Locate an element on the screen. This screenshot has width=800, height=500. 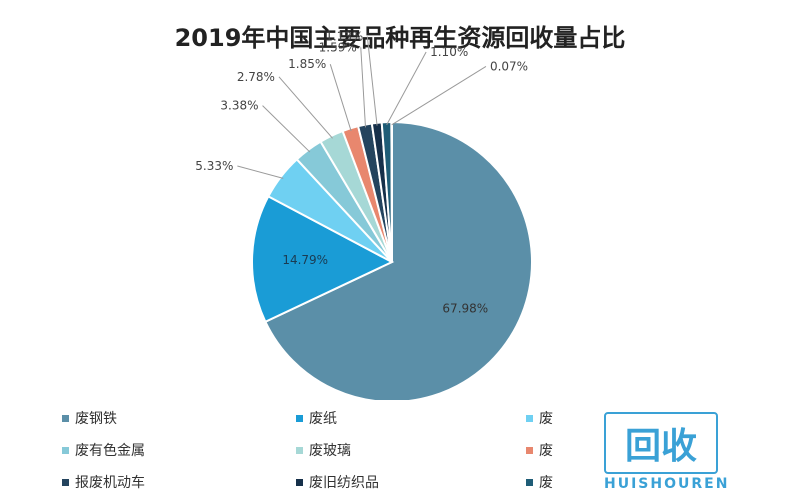
legend-label: 废钢铁 is located at coordinates (96, 419).